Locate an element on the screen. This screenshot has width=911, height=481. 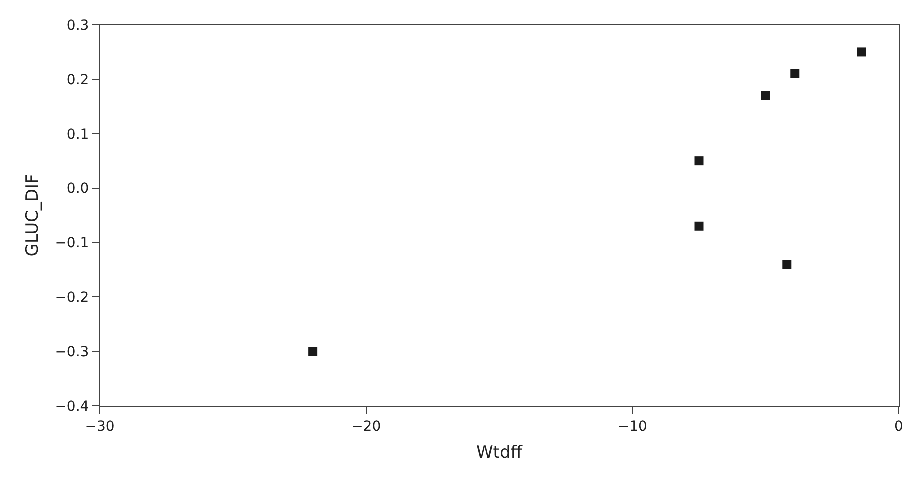
x-tick-label: −20 is located at coordinates (367, 426).